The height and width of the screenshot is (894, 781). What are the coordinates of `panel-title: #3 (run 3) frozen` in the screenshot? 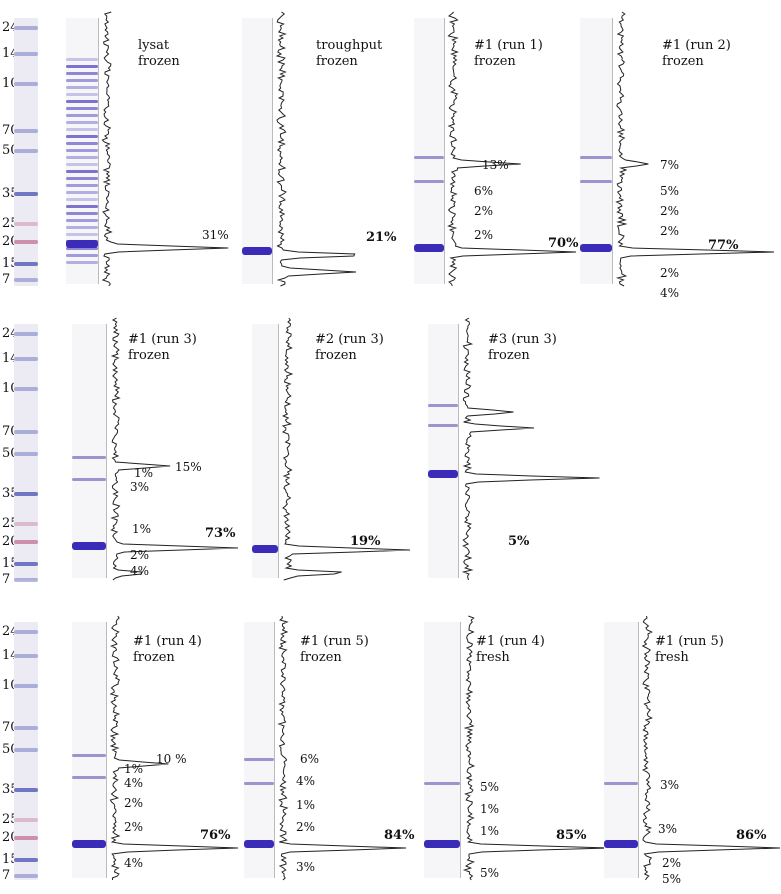 It's located at (522, 348).